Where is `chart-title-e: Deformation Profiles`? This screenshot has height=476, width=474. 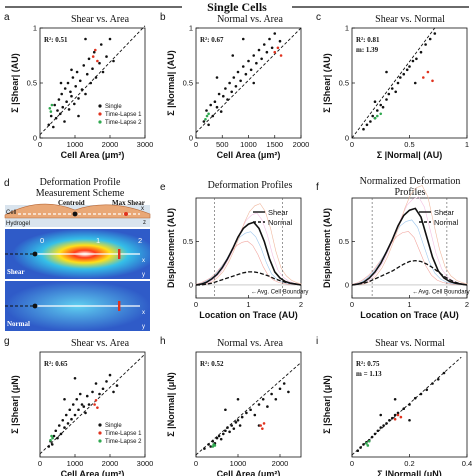 chart-title-e: Deformation Profiles is located at coordinates (250, 185).